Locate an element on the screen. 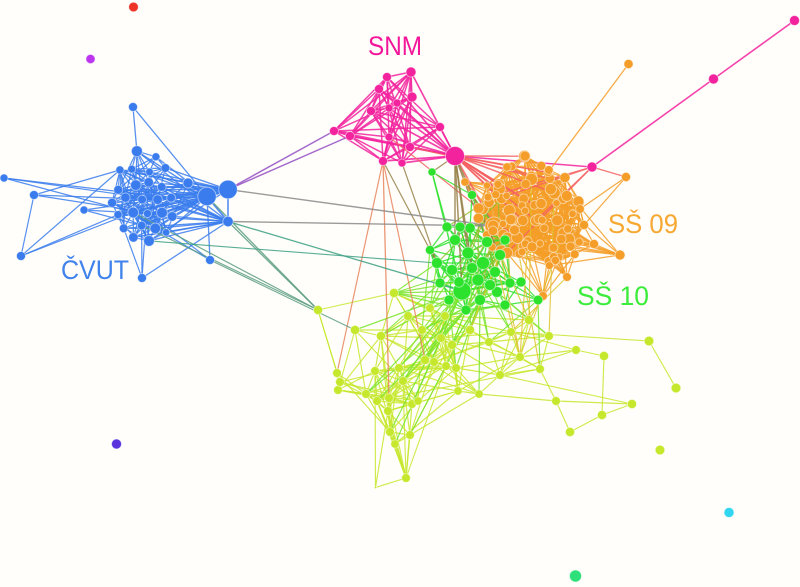 This screenshot has width=800, height=587. svg-text: SNM is located at coordinates (395, 46).